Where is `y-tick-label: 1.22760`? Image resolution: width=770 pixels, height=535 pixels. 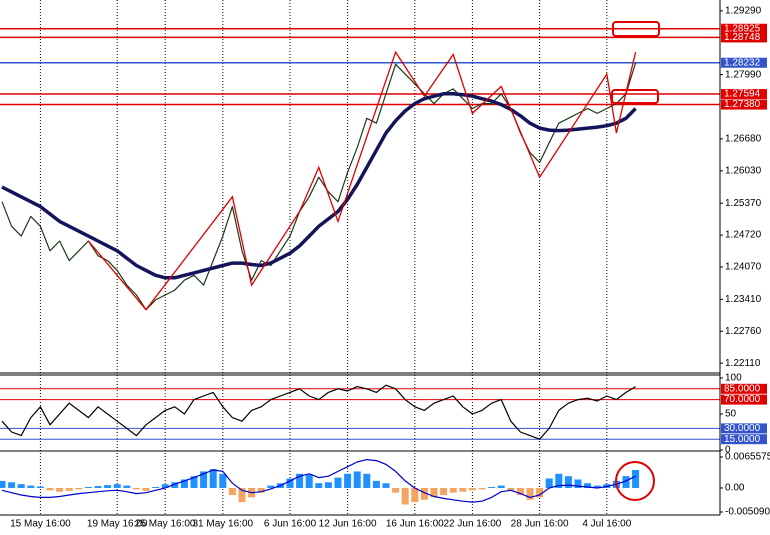 y-tick-label: 1.22760 is located at coordinates (743, 331).